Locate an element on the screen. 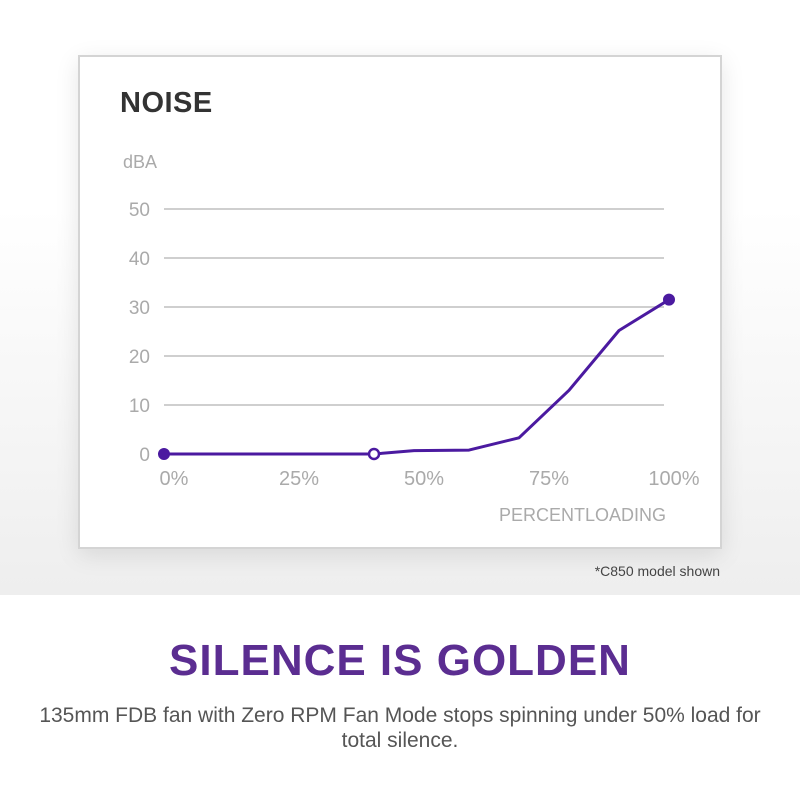  x-tick-label-50: 50% is located at coordinates (424, 479).